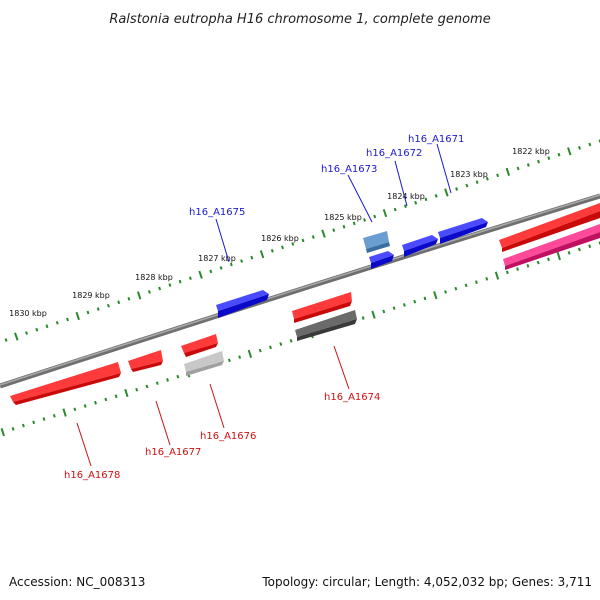 Image resolution: width=600 pixels, height=600 pixels. What do you see at coordinates (242, 304) in the screenshot?
I see `gene-h16-A1675` at bounding box center [242, 304].